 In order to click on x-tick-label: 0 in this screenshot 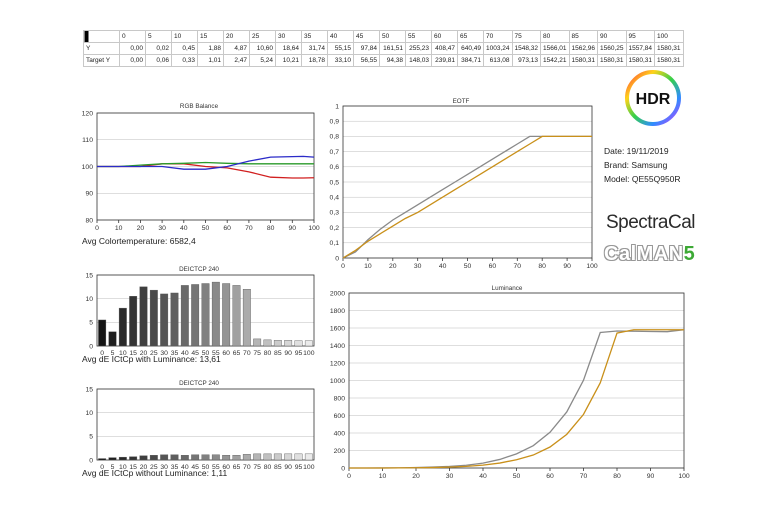, I will do `click(102, 353)`.